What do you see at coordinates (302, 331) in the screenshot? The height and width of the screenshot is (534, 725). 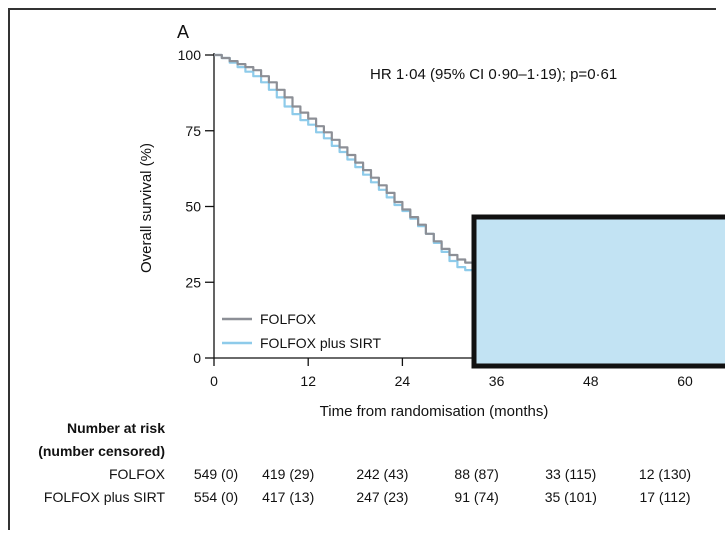 I see `legend: FOLFOX FOLFOX plus SIRT` at bounding box center [302, 331].